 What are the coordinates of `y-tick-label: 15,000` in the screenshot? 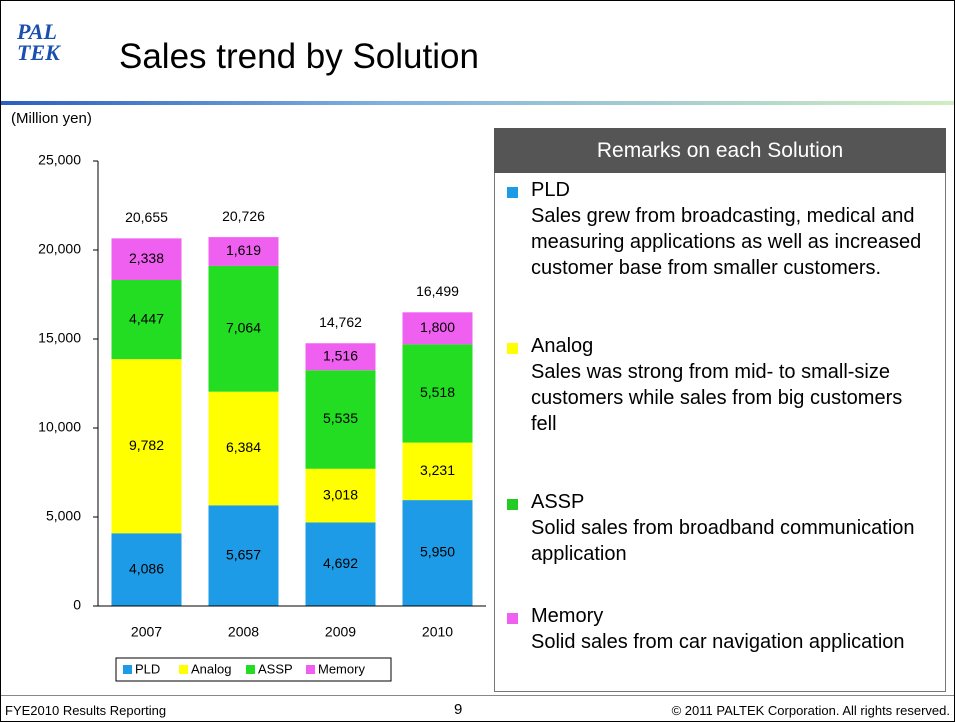 It's located at (59, 338).